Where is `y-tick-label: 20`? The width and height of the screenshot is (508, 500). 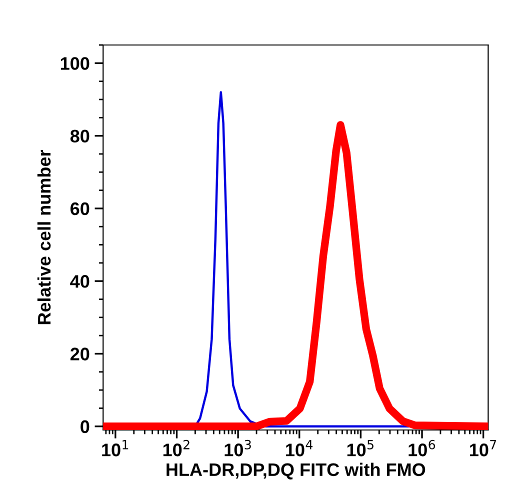
y-tick-label: 20 is located at coordinates (80, 354).